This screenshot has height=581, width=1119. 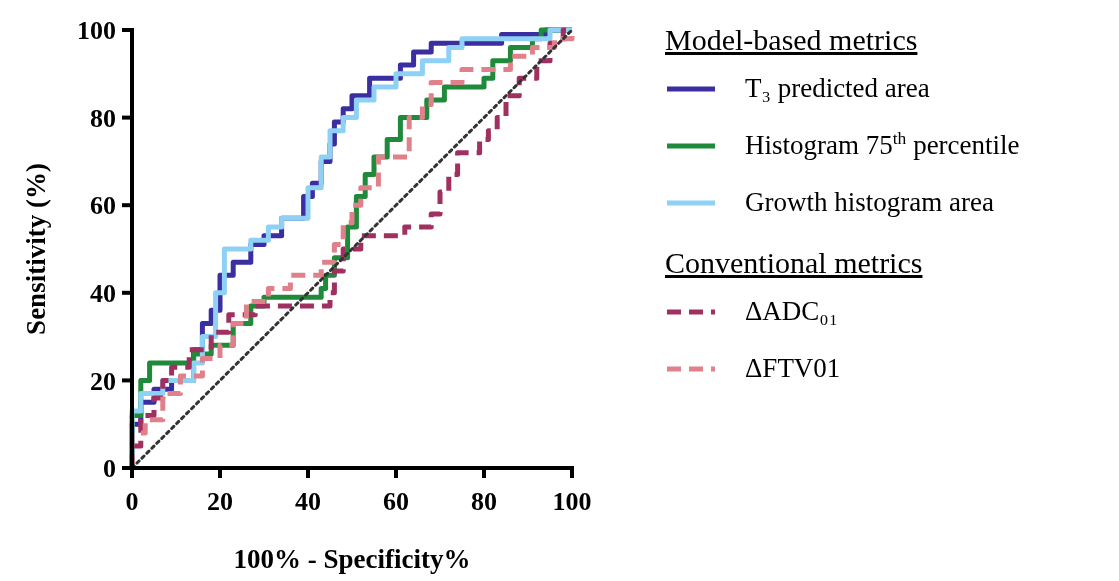 What do you see at coordinates (869, 202) in the screenshot?
I see `legend-label: Growth histogram area` at bounding box center [869, 202].